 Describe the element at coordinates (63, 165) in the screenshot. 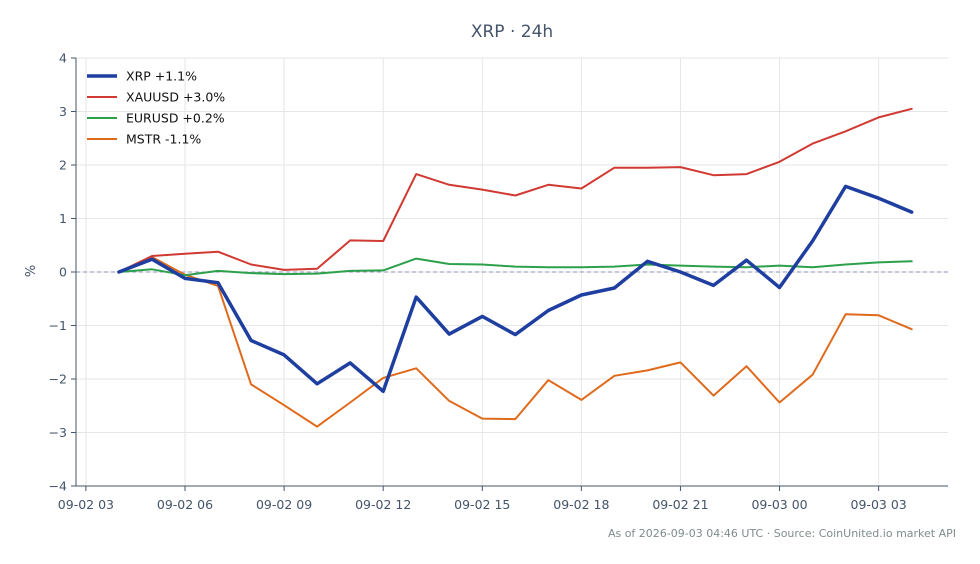

I see `y-tick-label: 2` at that location.